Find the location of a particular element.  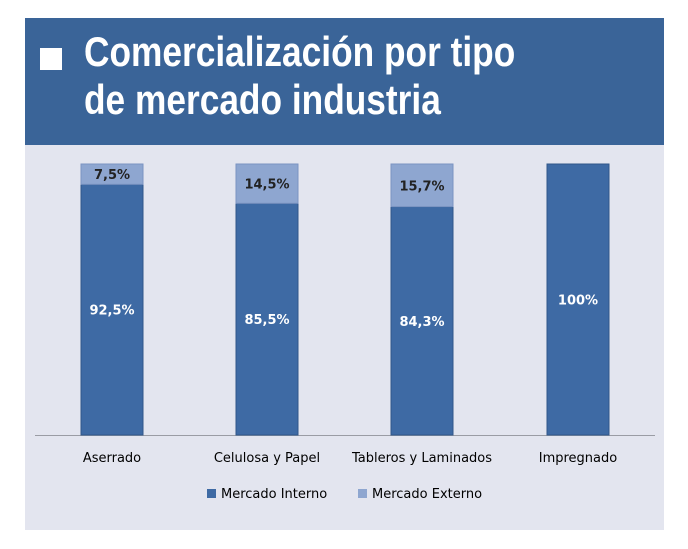

legend-item-mercado-interno: Mercado Interno is located at coordinates (274, 494).